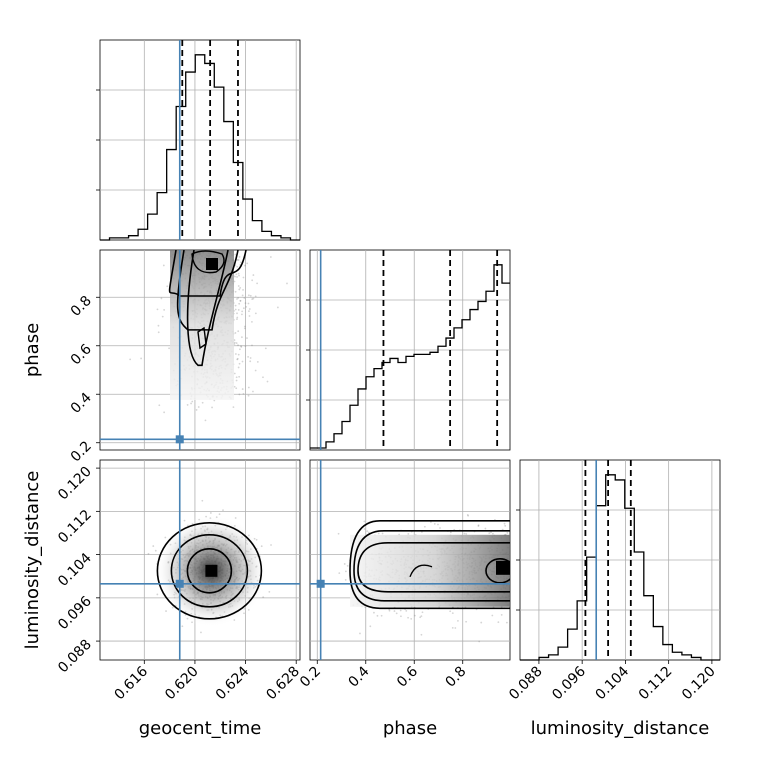 The width and height of the screenshot is (760, 760). What do you see at coordinates (200, 147) in the screenshot?
I see `histogram-geocent_time` at bounding box center [200, 147].